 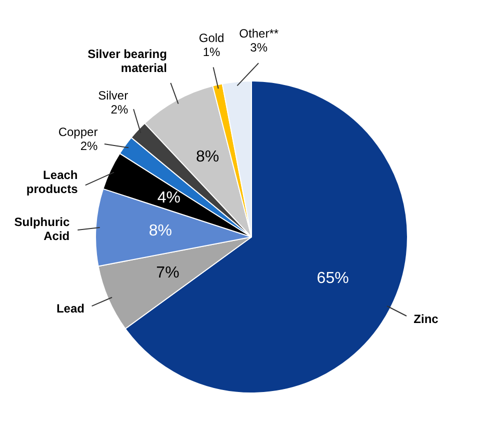 What do you see at coordinates (168, 198) in the screenshot?
I see `data-label: 4%` at bounding box center [168, 198].